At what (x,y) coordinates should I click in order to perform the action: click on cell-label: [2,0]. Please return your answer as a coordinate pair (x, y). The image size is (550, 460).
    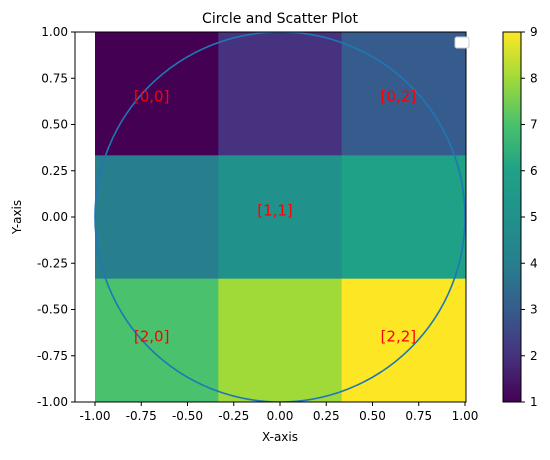
    Looking at the image, I should click on (152, 337).